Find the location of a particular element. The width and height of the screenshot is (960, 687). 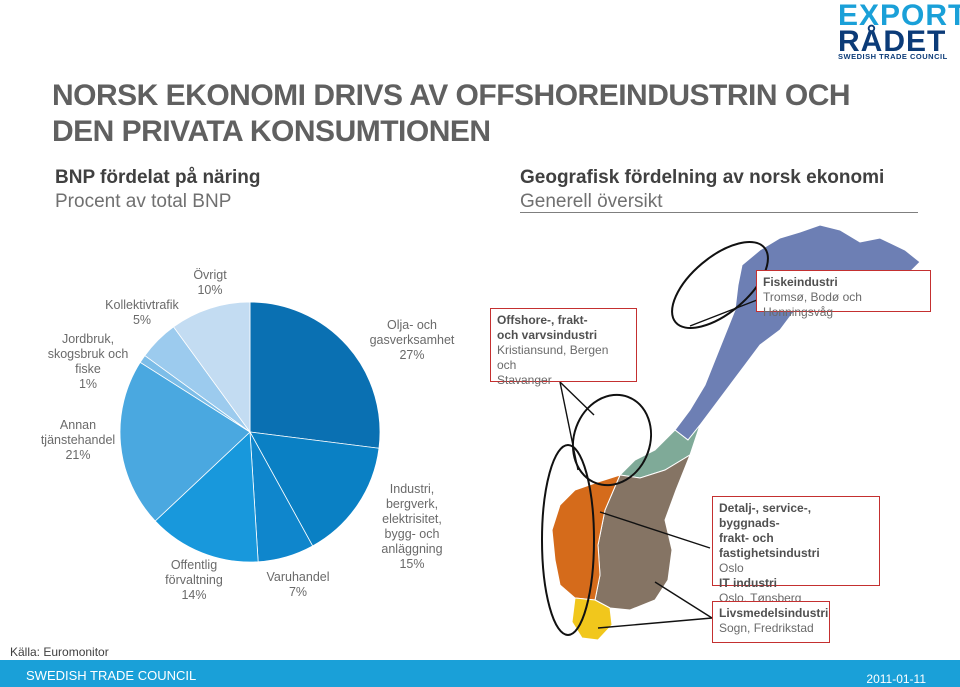

pie-label-offentlig-l2: förvaltning is located at coordinates (194, 580).